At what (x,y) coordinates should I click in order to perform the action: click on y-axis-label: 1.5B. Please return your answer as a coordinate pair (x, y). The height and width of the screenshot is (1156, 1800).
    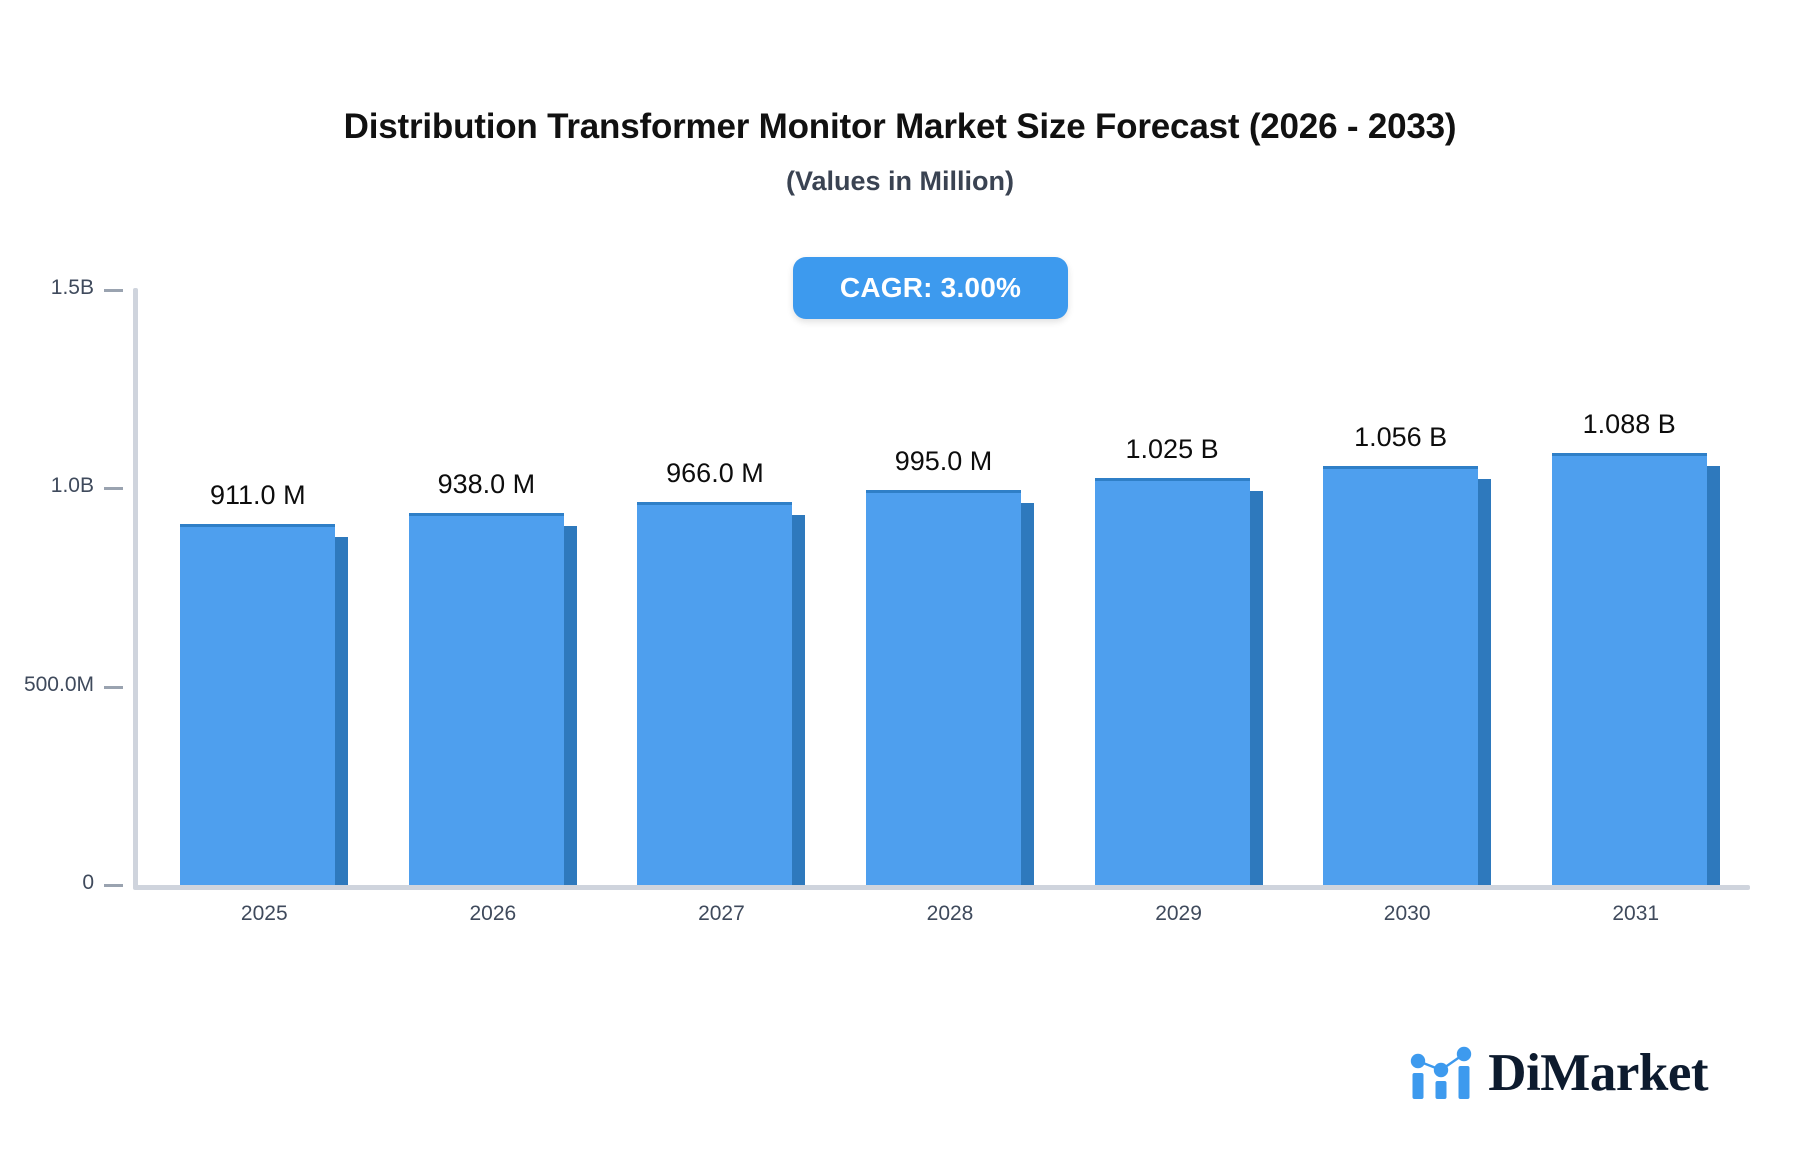
    Looking at the image, I should click on (72, 287).